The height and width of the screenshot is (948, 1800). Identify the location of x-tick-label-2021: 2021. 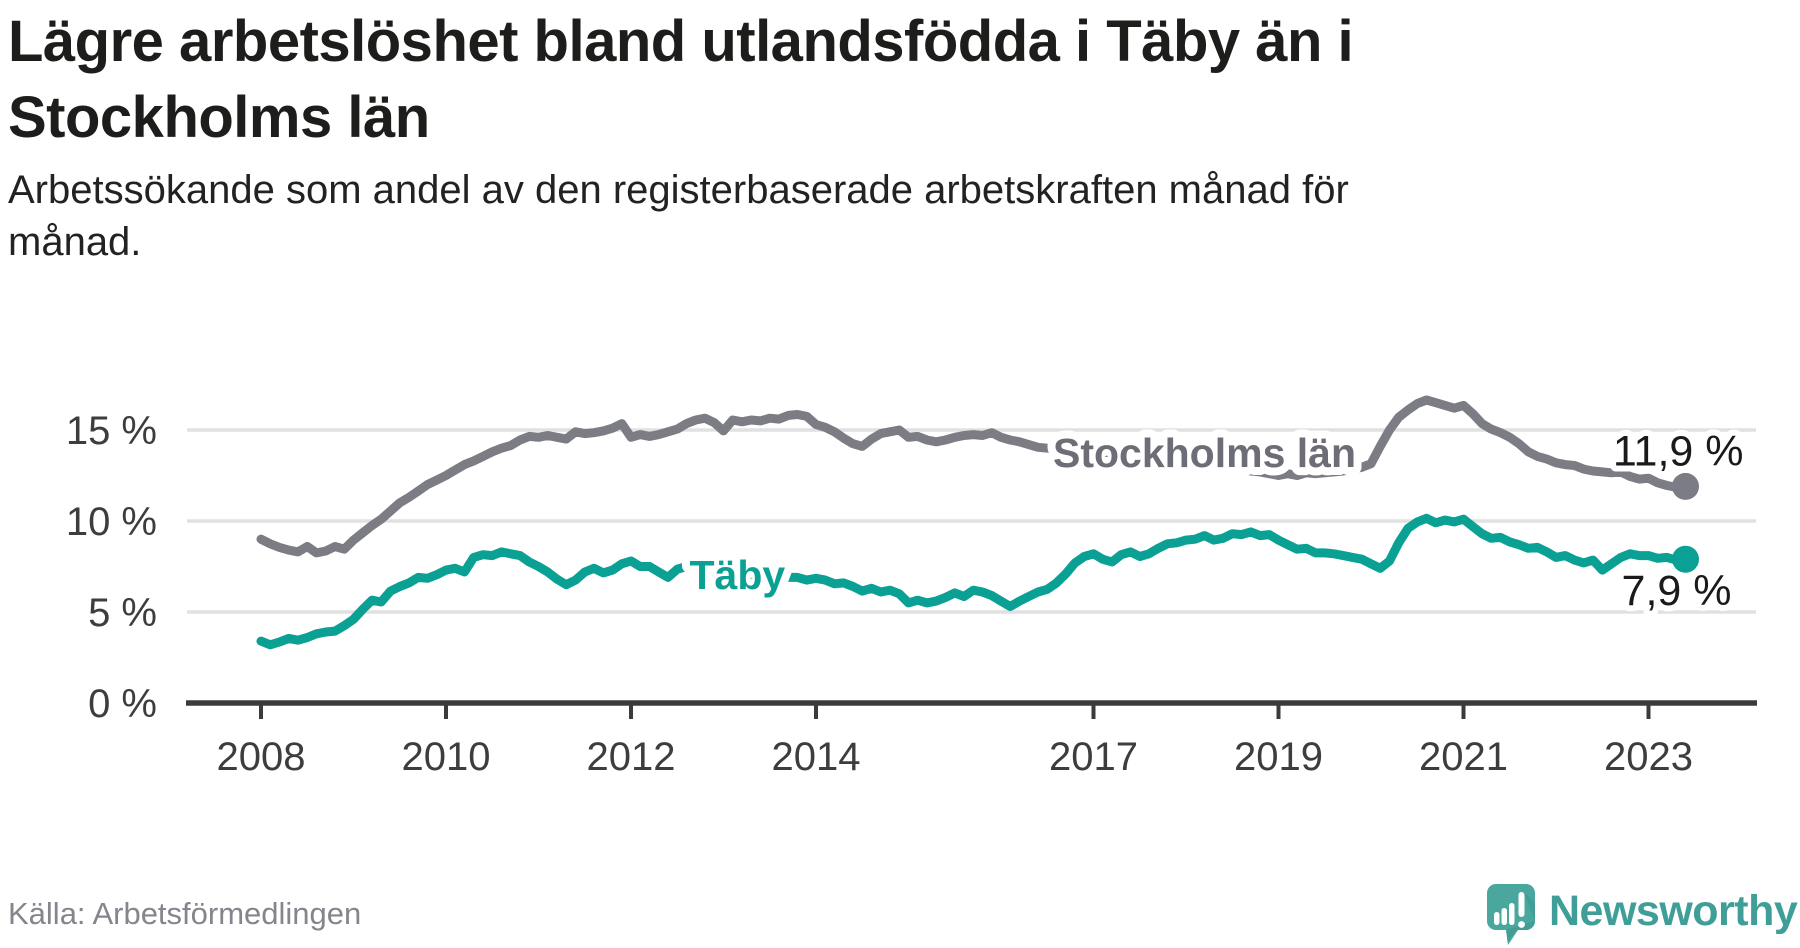
(1463, 757).